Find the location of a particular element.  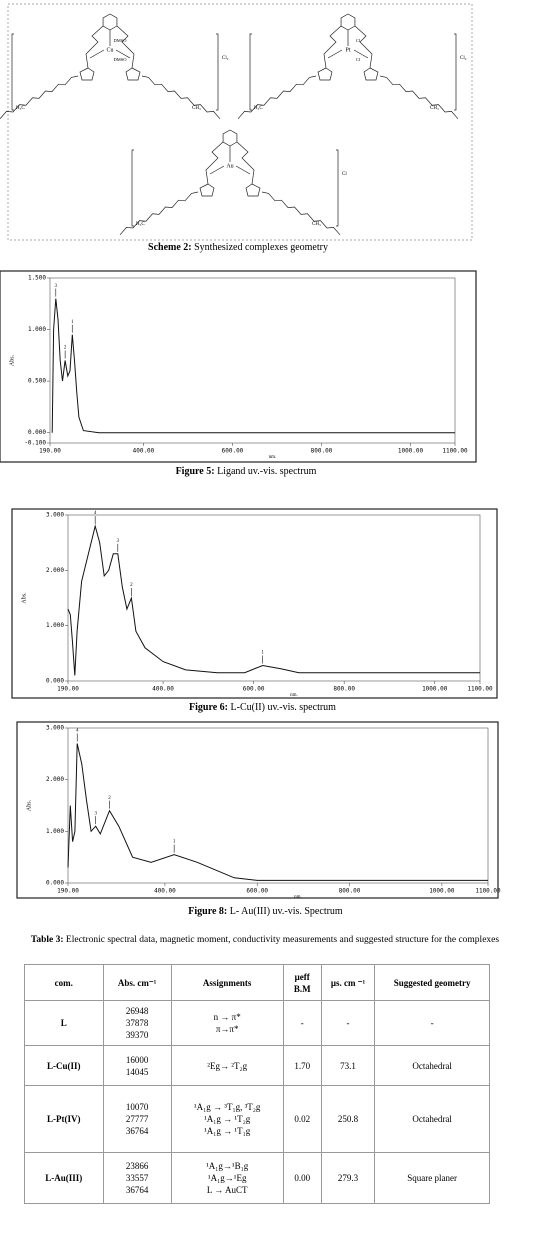

cell-line: ¹A₁g→¹Eg is located at coordinates (227, 1178).